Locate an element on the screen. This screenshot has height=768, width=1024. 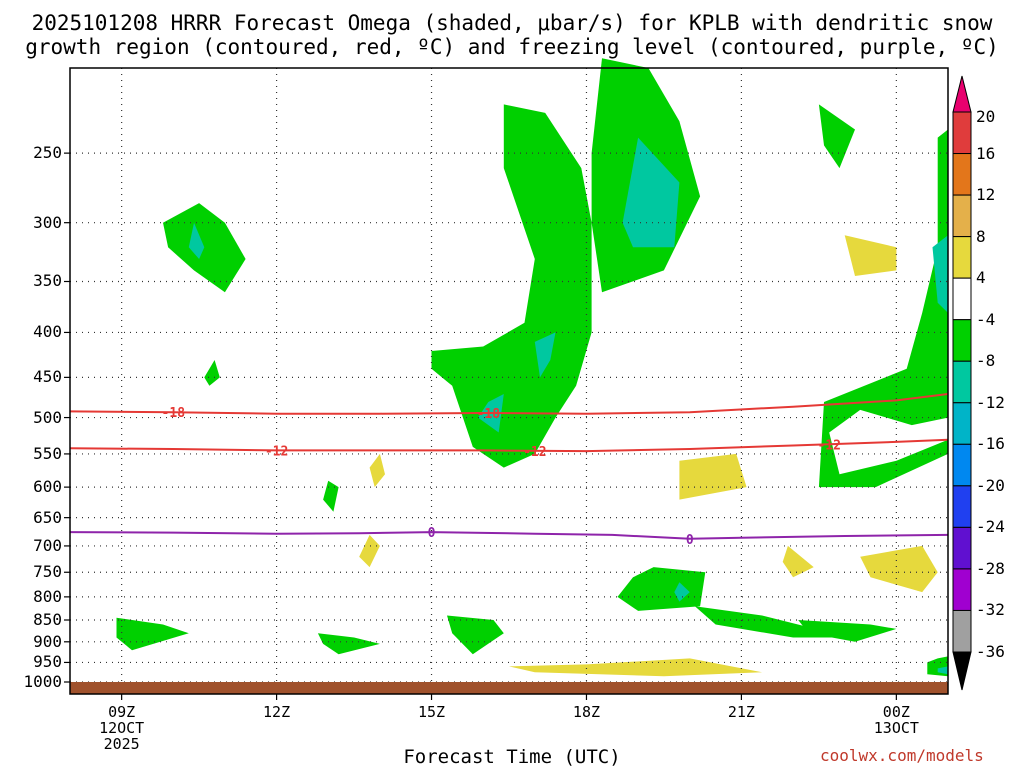
freezing-level-contour is located at coordinates (509, 535).